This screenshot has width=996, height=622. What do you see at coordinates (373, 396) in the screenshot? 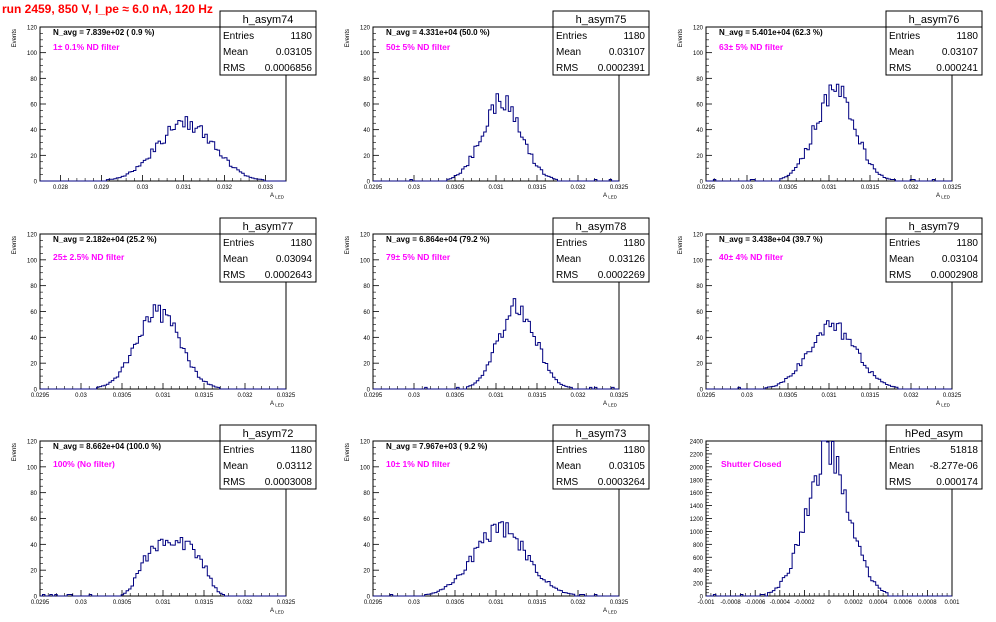
I see `h_asym78-xtick-label: 0.0295` at bounding box center [373, 396].